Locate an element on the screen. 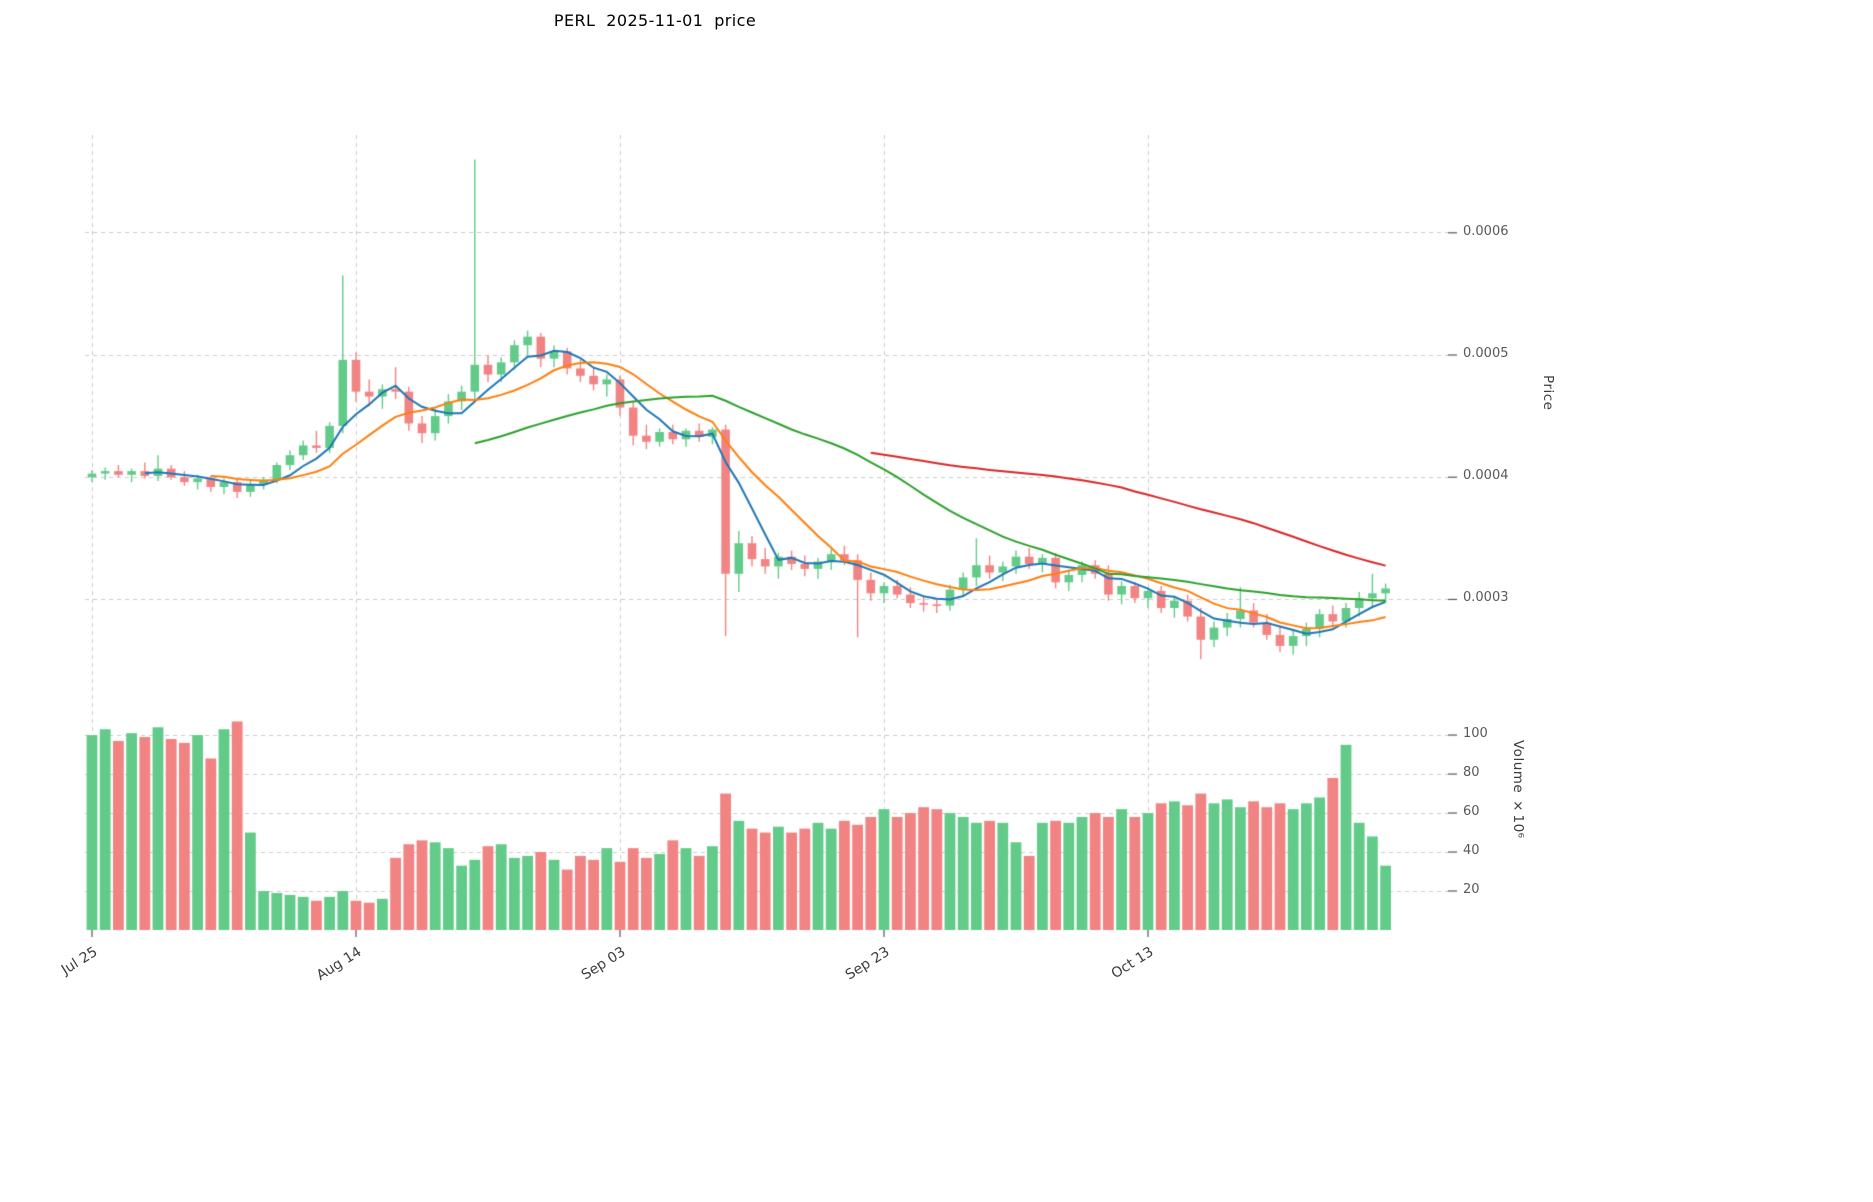  volume-tick-label: 40 is located at coordinates (1471, 851).